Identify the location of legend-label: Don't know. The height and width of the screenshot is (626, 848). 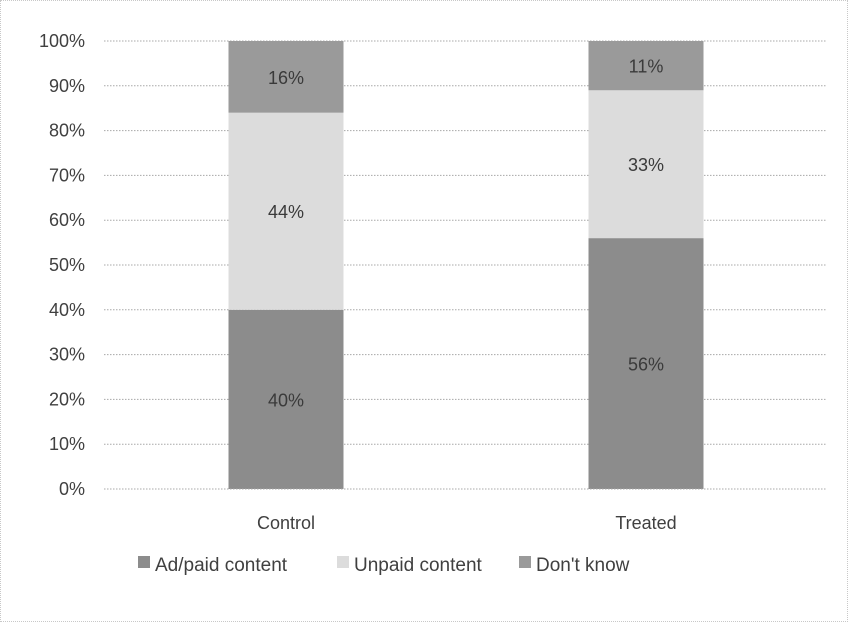
(583, 565).